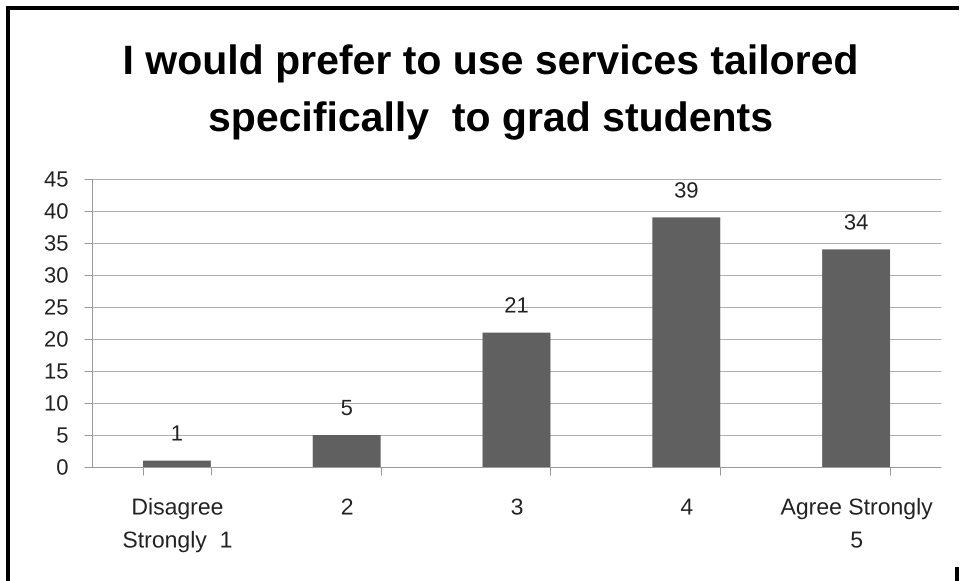 The width and height of the screenshot is (961, 581). What do you see at coordinates (857, 523) in the screenshot?
I see `x-tick-label: Agree Strongly 5` at bounding box center [857, 523].